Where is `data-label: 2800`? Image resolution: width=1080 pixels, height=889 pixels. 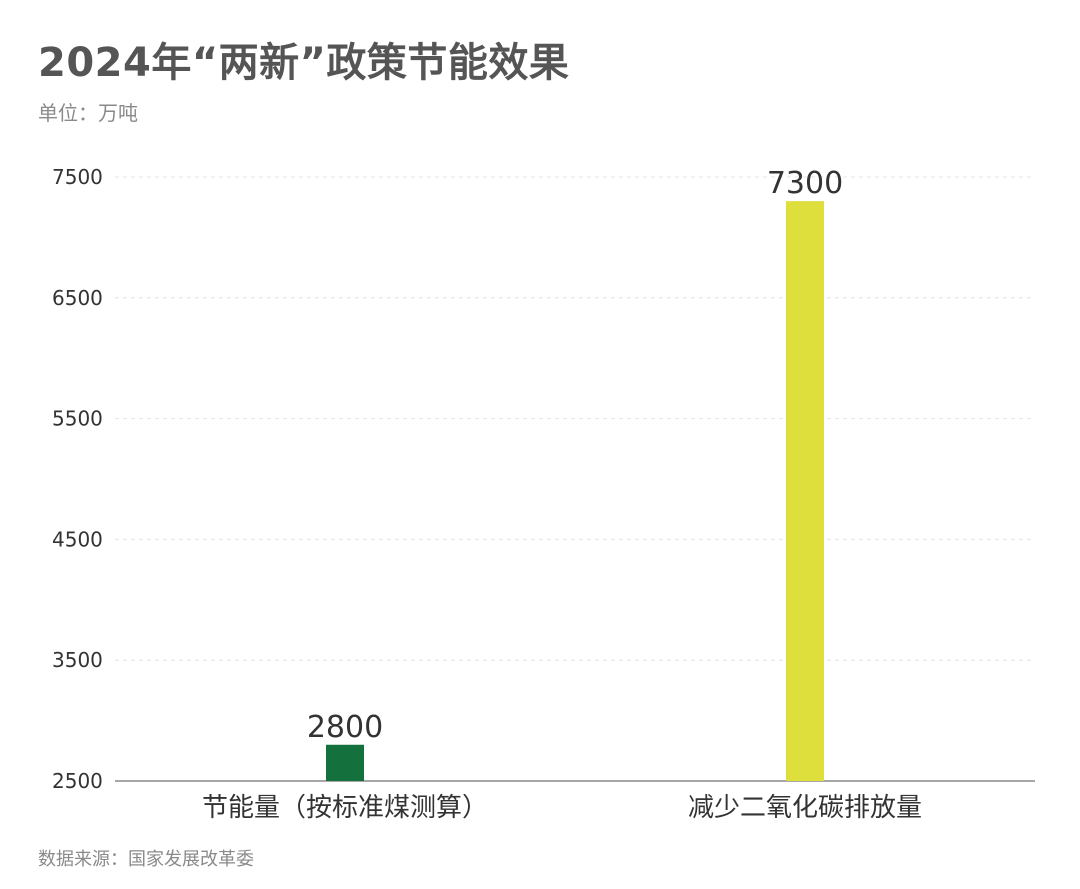 data-label: 2800 is located at coordinates (345, 727).